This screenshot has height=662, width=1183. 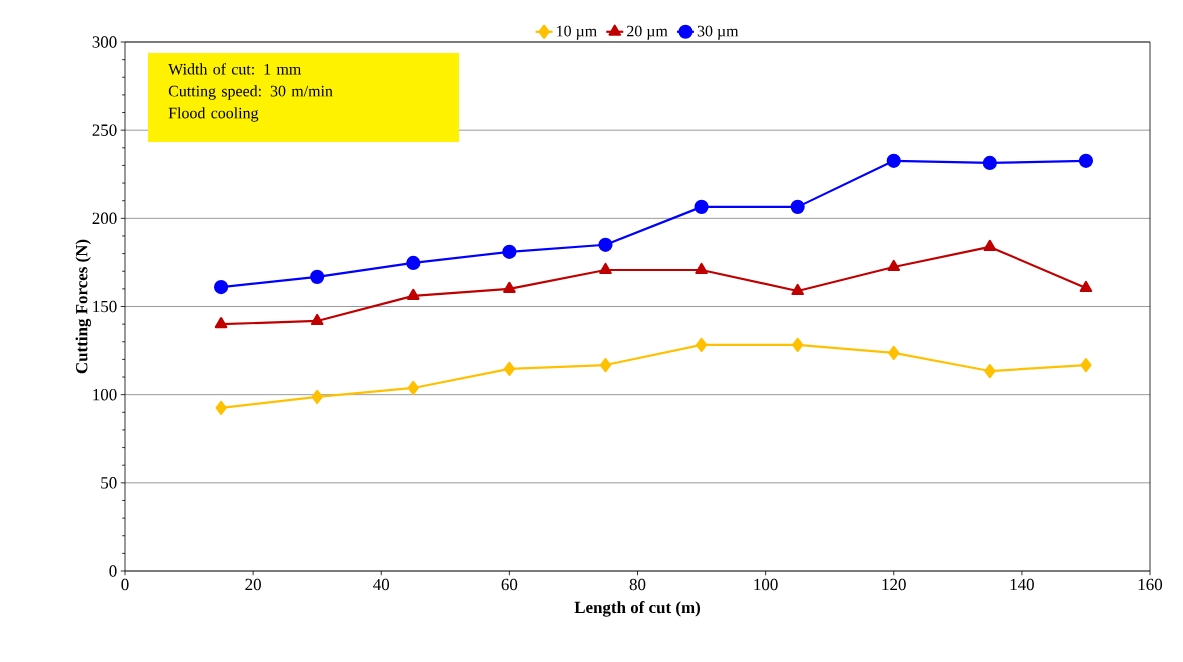 What do you see at coordinates (637, 584) in the screenshot?
I see `x-tick-label: 80` at bounding box center [637, 584].